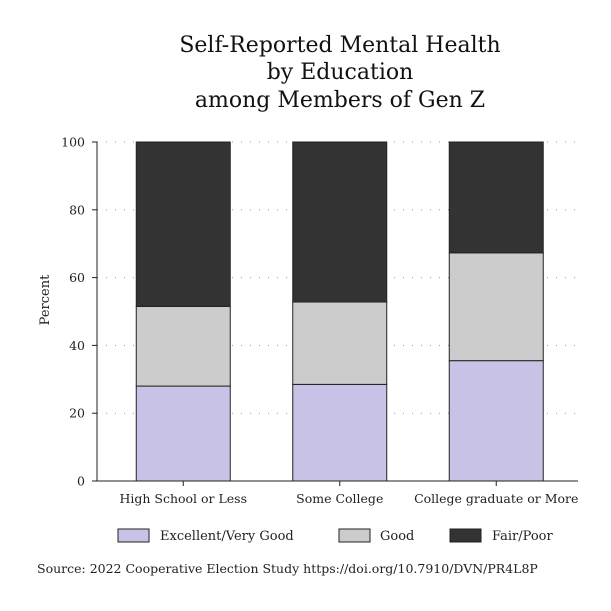  What do you see at coordinates (227, 536) in the screenshot?
I see `legend-label: Excellent/Very Good` at bounding box center [227, 536].